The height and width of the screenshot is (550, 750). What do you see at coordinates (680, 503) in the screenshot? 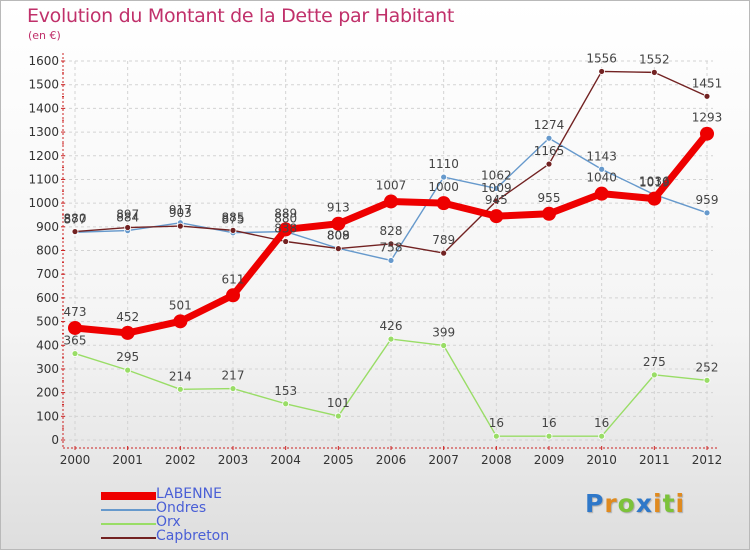
I see `logo-letter: i` at bounding box center [680, 503].